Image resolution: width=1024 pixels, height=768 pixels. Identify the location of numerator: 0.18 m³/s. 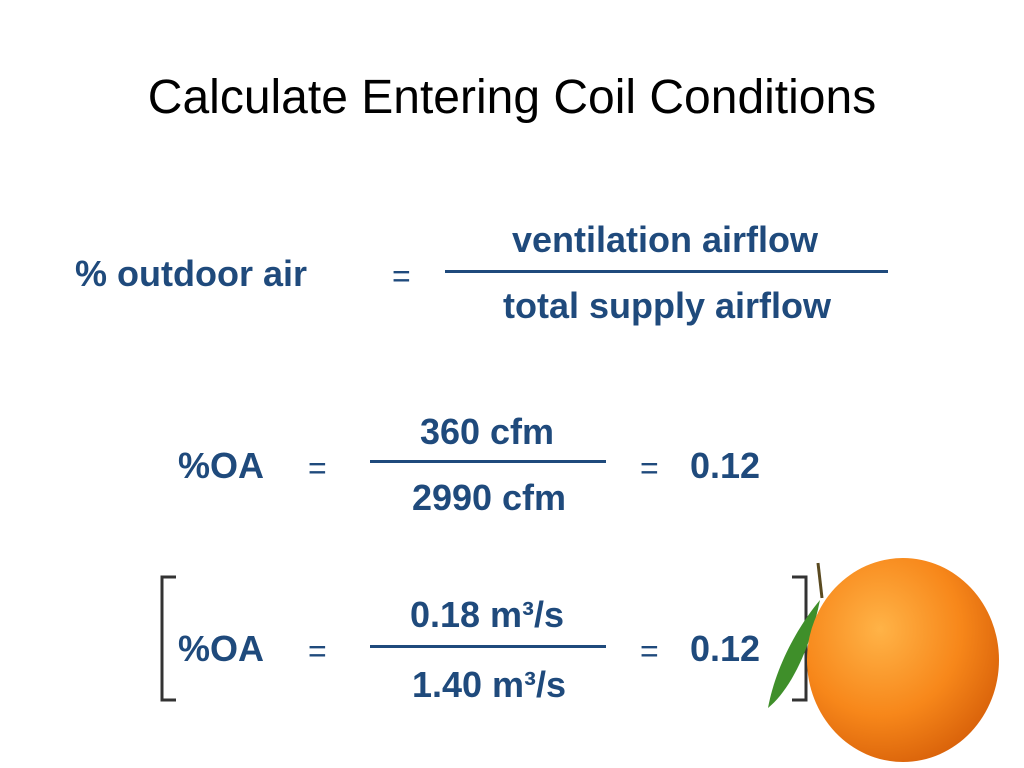
(487, 614).